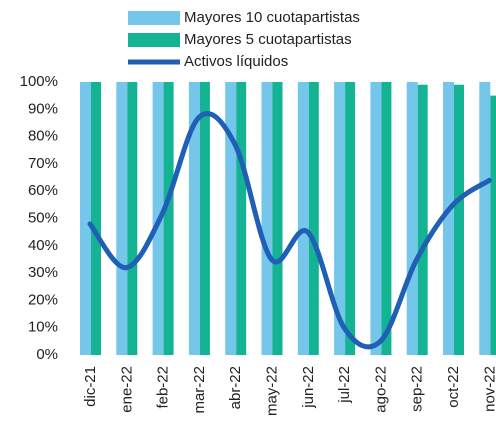 This screenshot has width=496, height=425. Describe the element at coordinates (43, 299) in the screenshot. I see `y-tick-label: 20%` at that location.